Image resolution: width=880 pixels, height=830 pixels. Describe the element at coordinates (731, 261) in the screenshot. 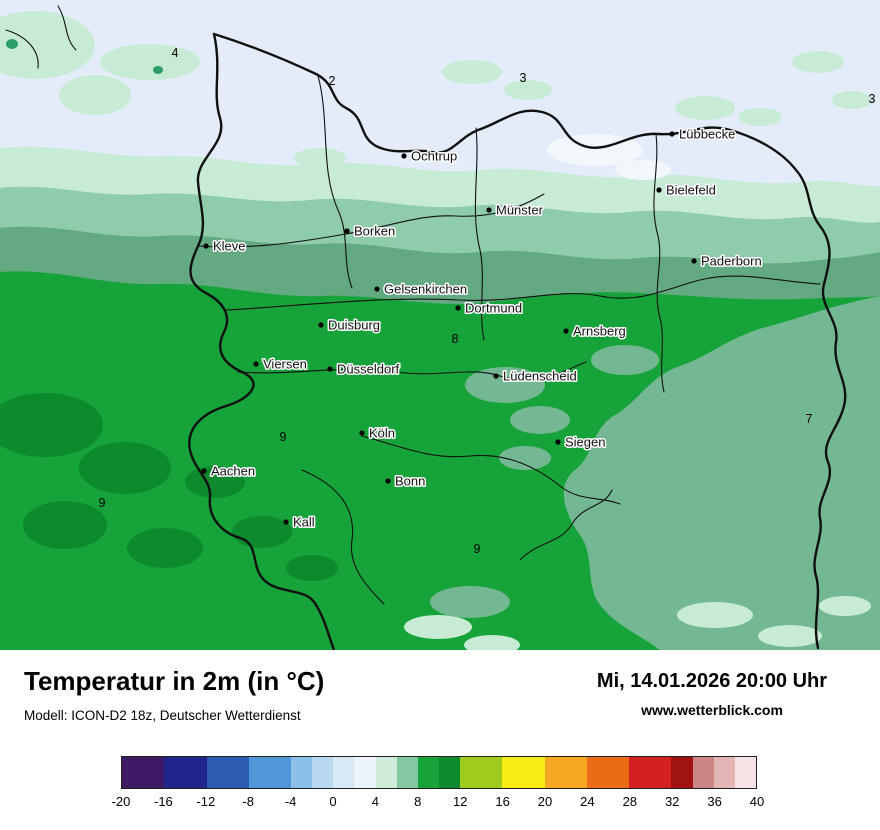

I see `city-label: Paderborn` at that location.